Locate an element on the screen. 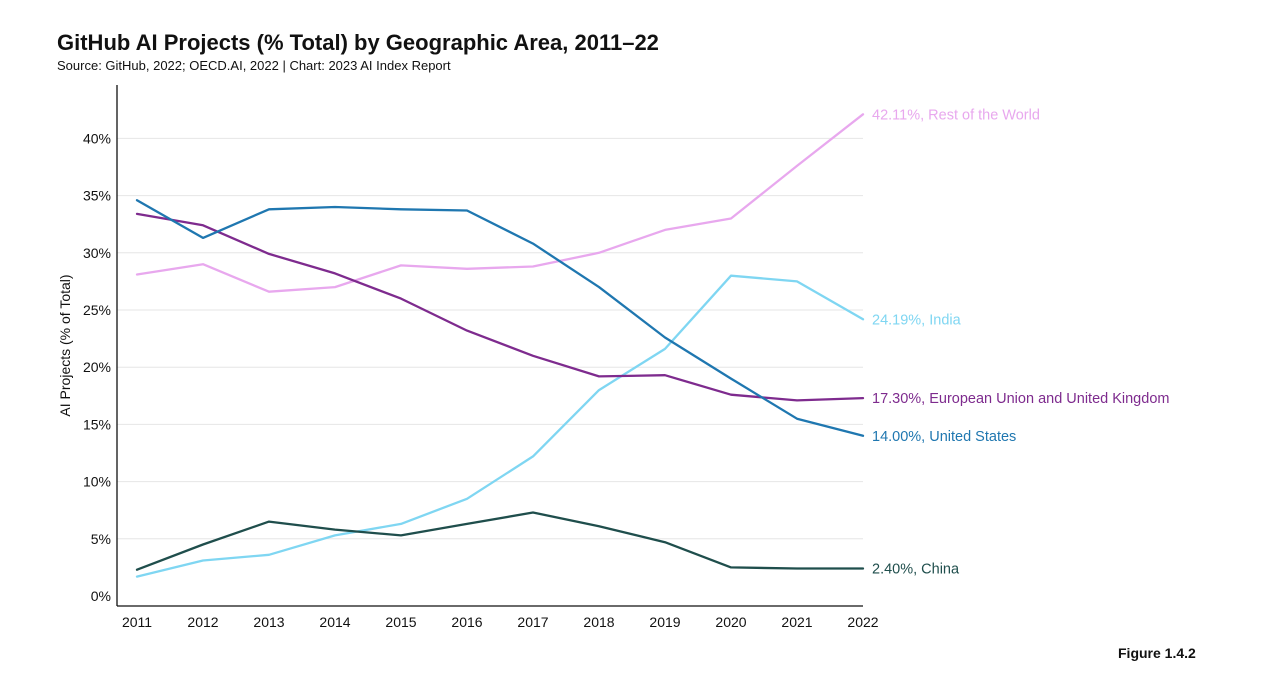 This screenshot has height=686, width=1269. y-tick-label: 10% is located at coordinates (97, 482).